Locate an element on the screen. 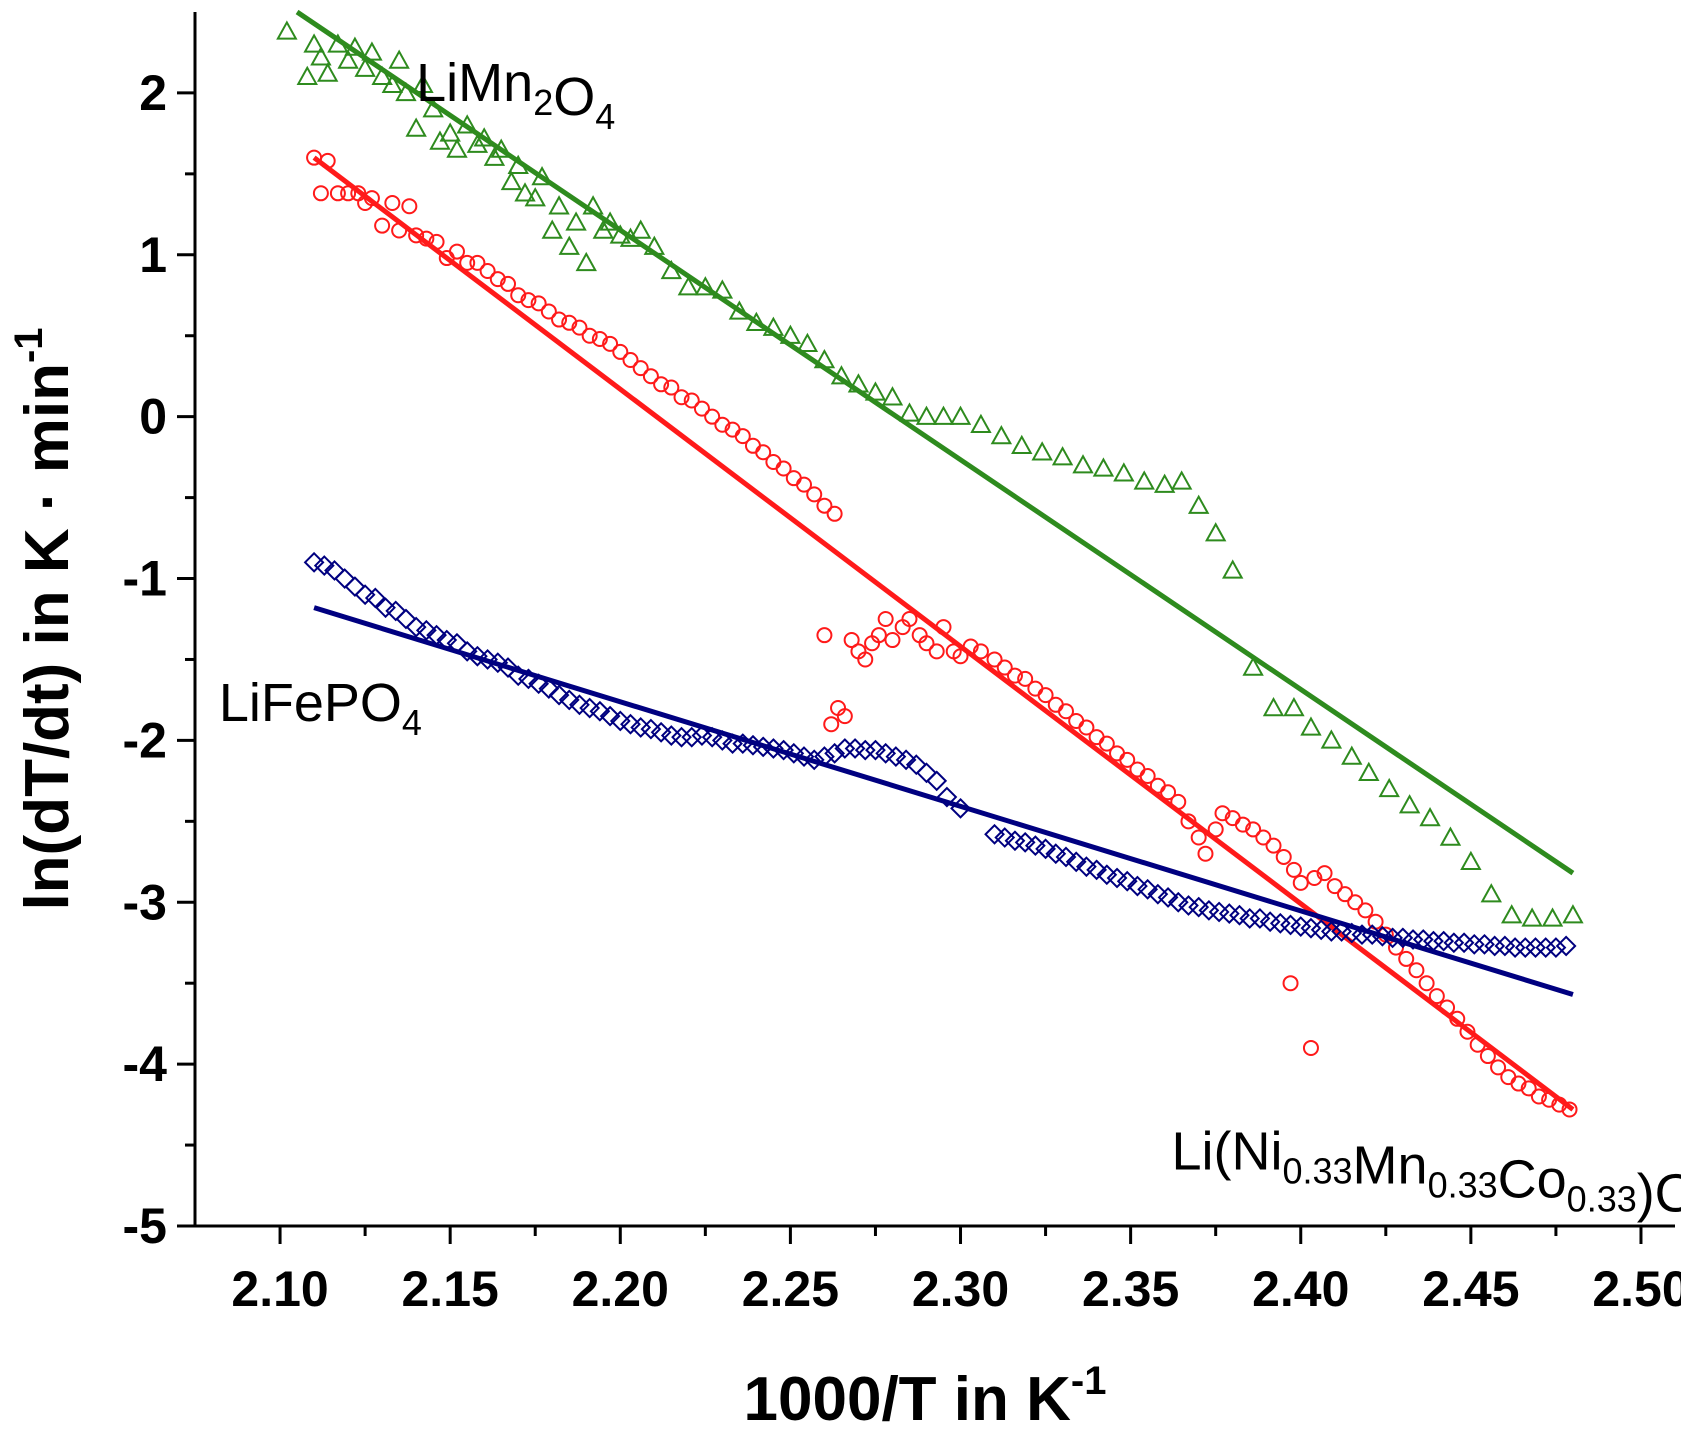  series-label: LiFePO4 is located at coordinates (320, 708).